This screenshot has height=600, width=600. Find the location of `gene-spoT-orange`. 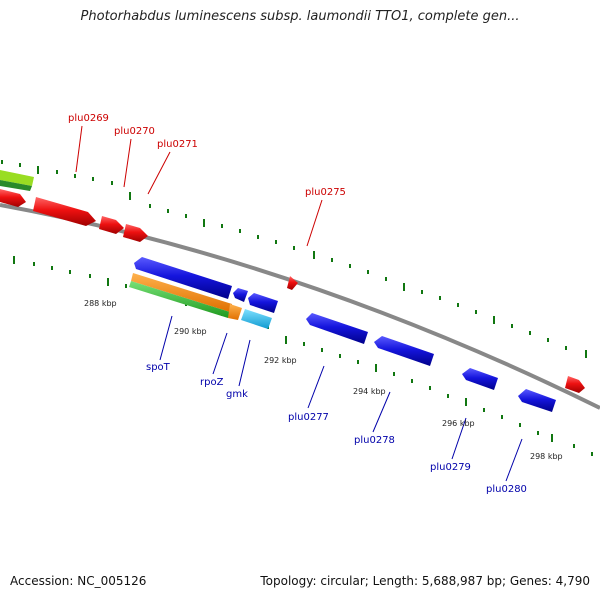

gene-spoT-orange is located at coordinates (181, 292).